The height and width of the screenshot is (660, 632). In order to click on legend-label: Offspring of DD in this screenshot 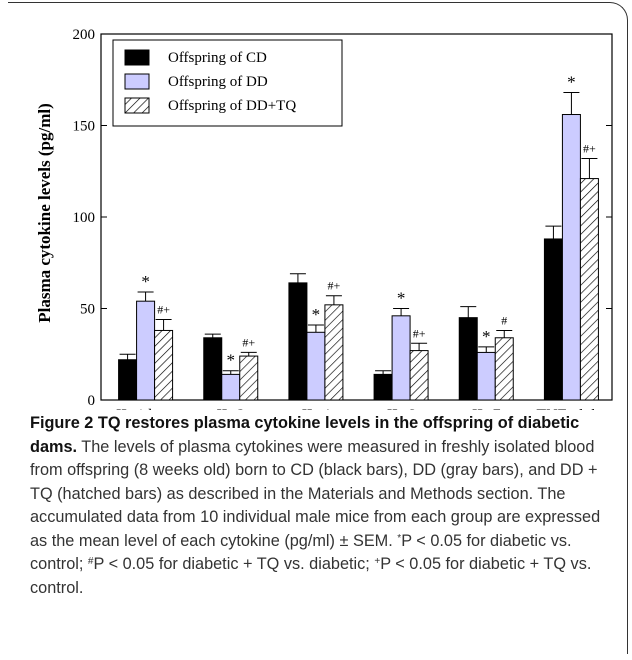, I will do `click(218, 82)`.